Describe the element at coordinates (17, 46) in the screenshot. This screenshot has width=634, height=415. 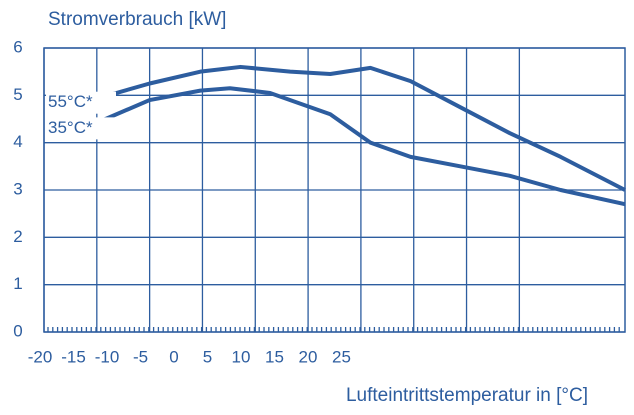
I see `y-tick-label: 6` at that location.